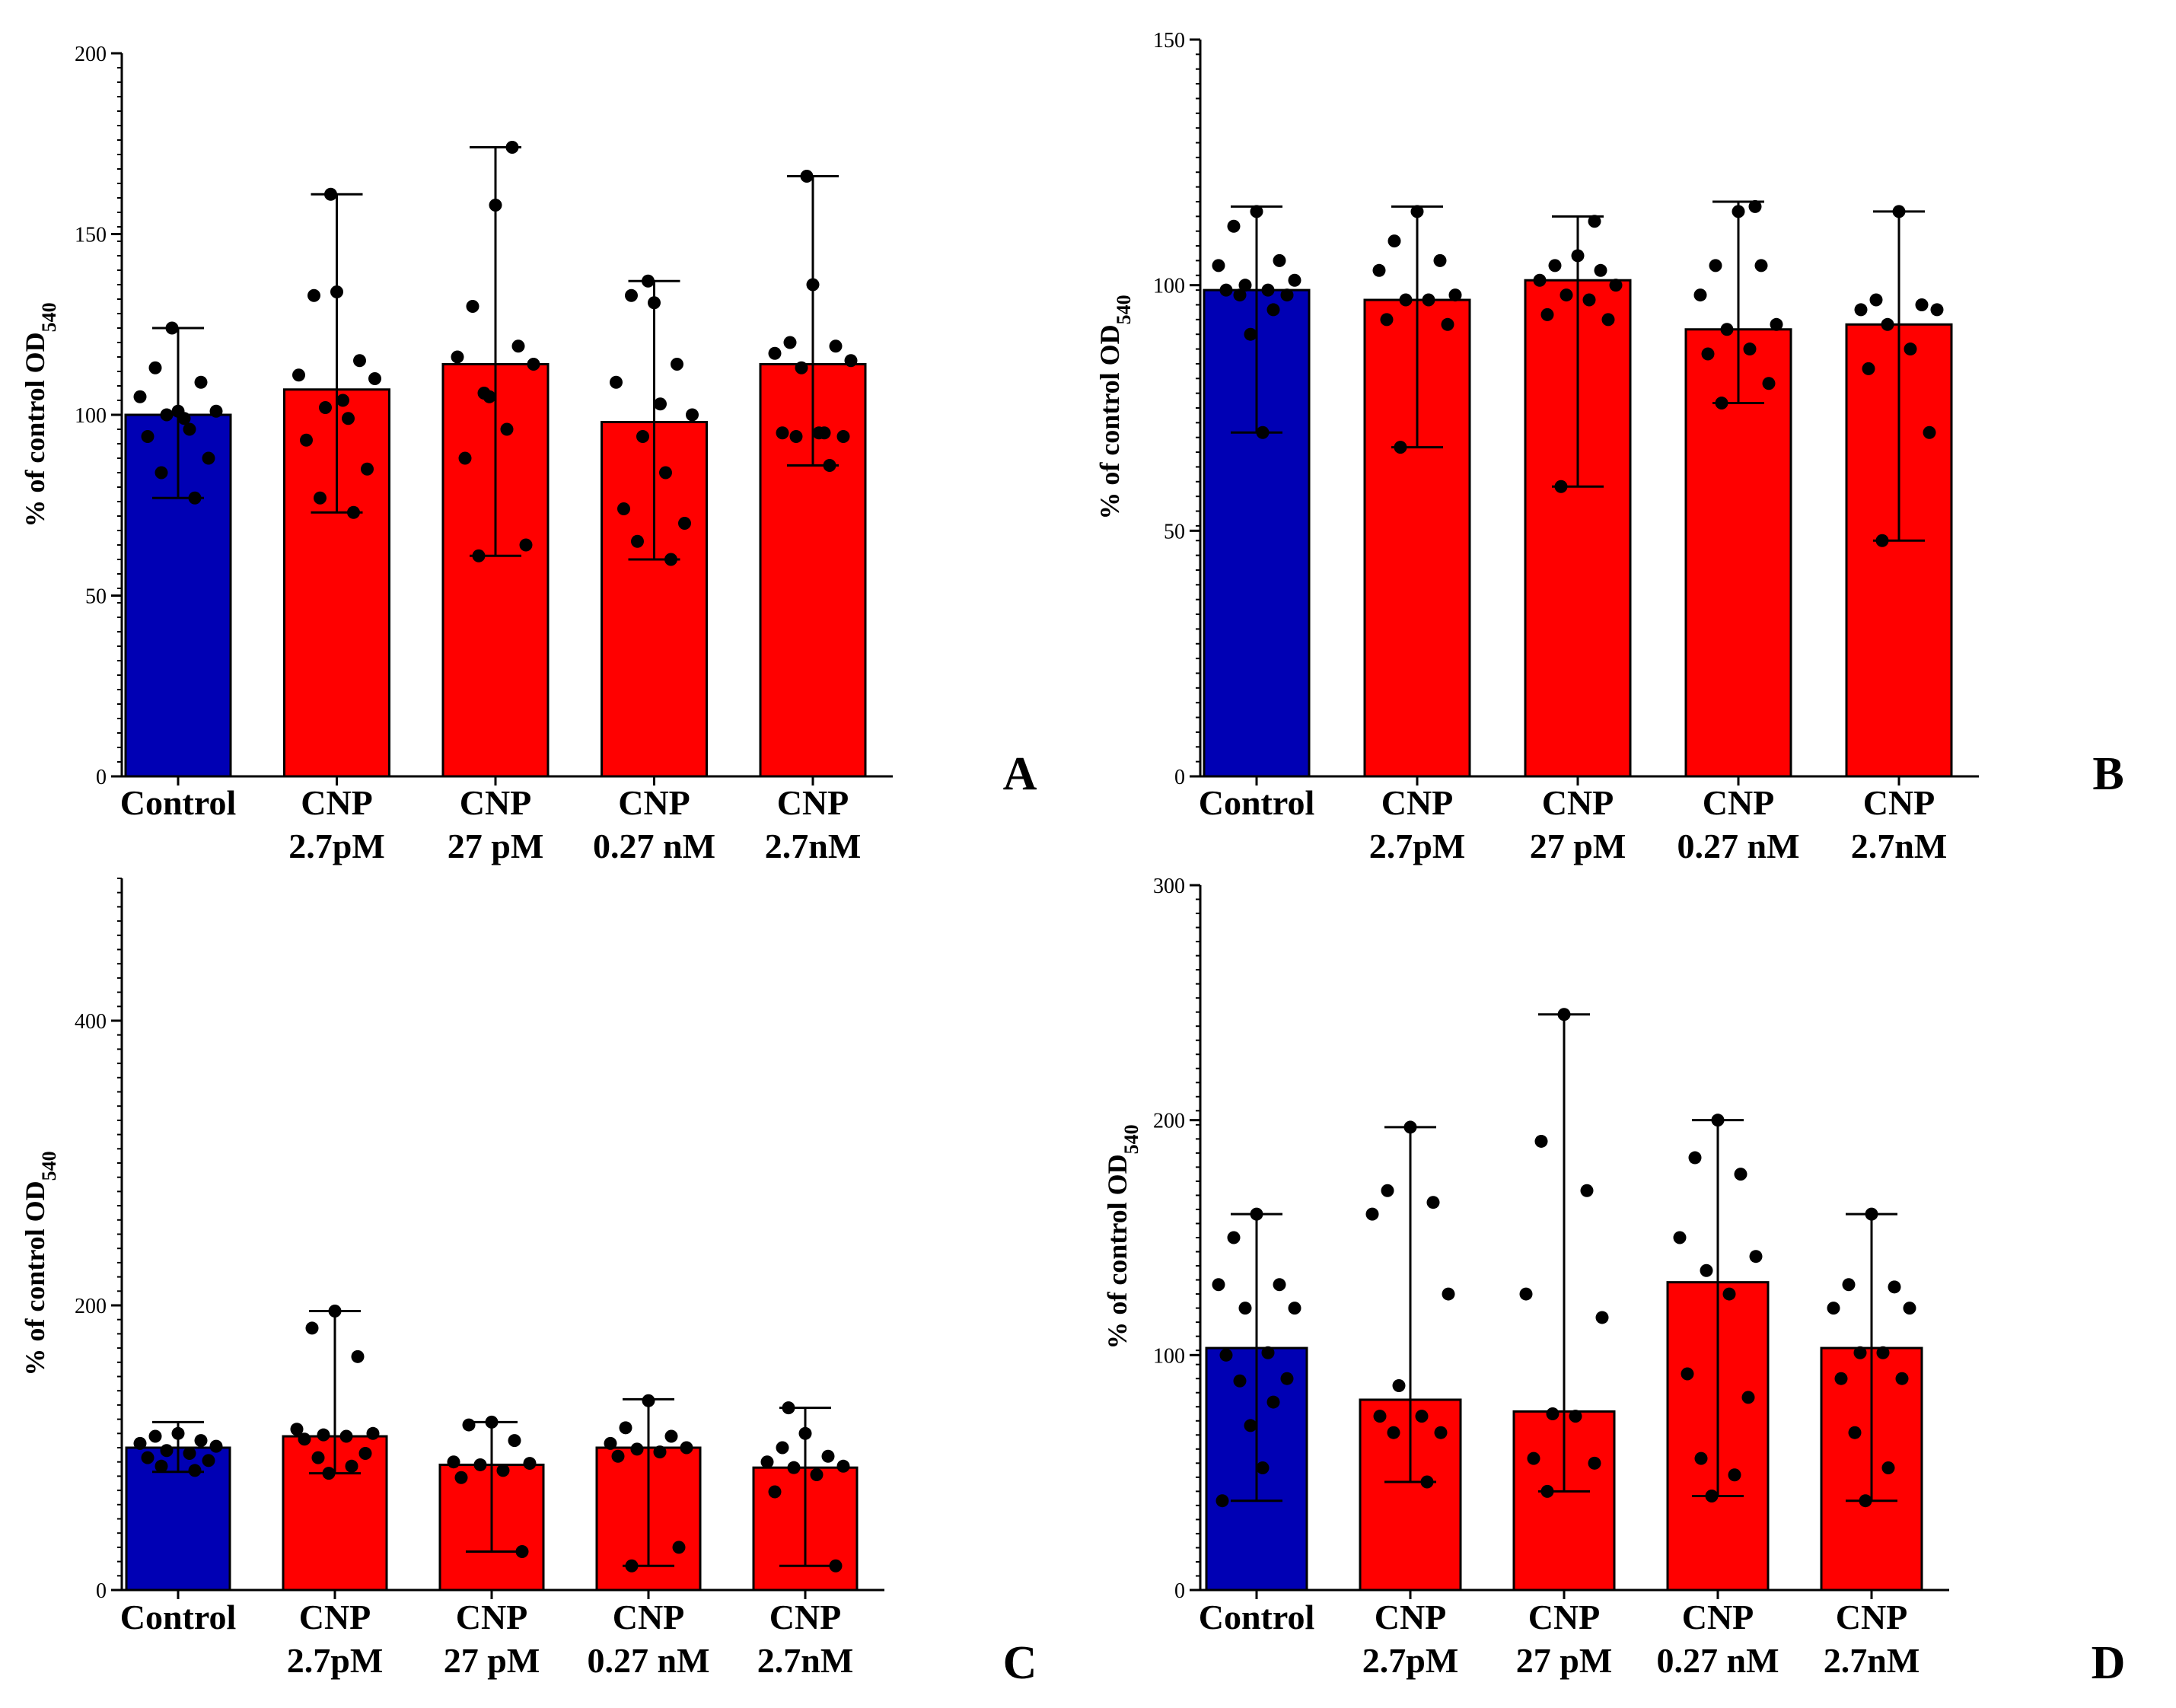 Image resolution: width=2176 pixels, height=1708 pixels. What do you see at coordinates (40, 414) in the screenshot?
I see `y-axis-title: % of control OD540` at bounding box center [40, 414].